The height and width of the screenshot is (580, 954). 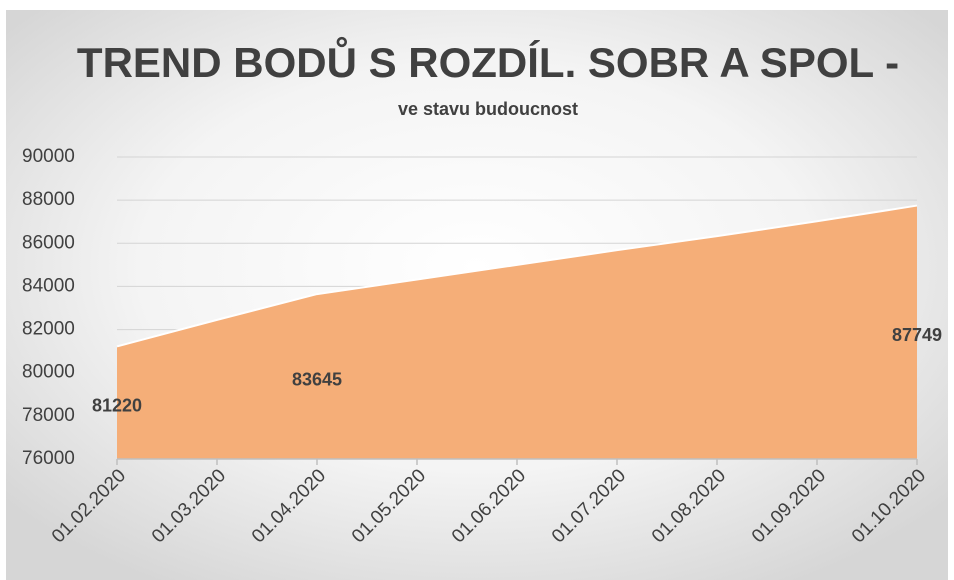 What do you see at coordinates (917, 335) in the screenshot?
I see `data-label: 87749` at bounding box center [917, 335].